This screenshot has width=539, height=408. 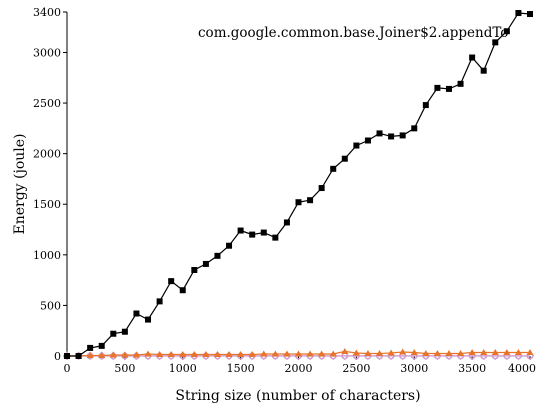 I want to click on x-tick-label: 4000, so click(x=522, y=368).